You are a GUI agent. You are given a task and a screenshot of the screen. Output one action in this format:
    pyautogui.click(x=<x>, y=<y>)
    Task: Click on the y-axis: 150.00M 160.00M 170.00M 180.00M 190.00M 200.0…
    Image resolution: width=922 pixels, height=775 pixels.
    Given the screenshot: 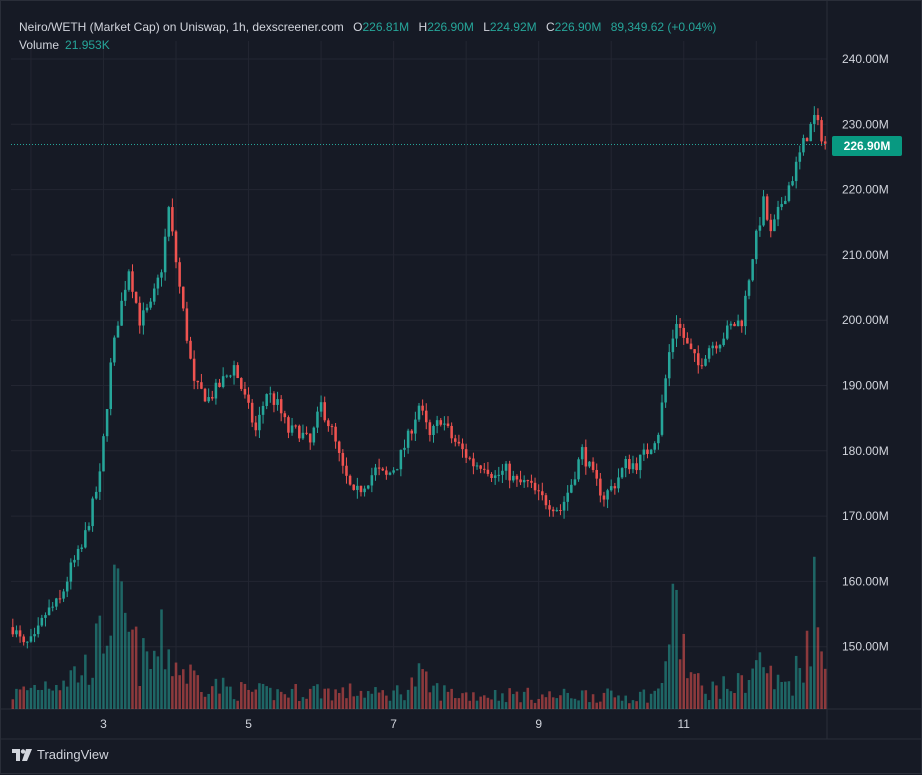 What is the action you would take?
    pyautogui.click(x=865, y=353)
    